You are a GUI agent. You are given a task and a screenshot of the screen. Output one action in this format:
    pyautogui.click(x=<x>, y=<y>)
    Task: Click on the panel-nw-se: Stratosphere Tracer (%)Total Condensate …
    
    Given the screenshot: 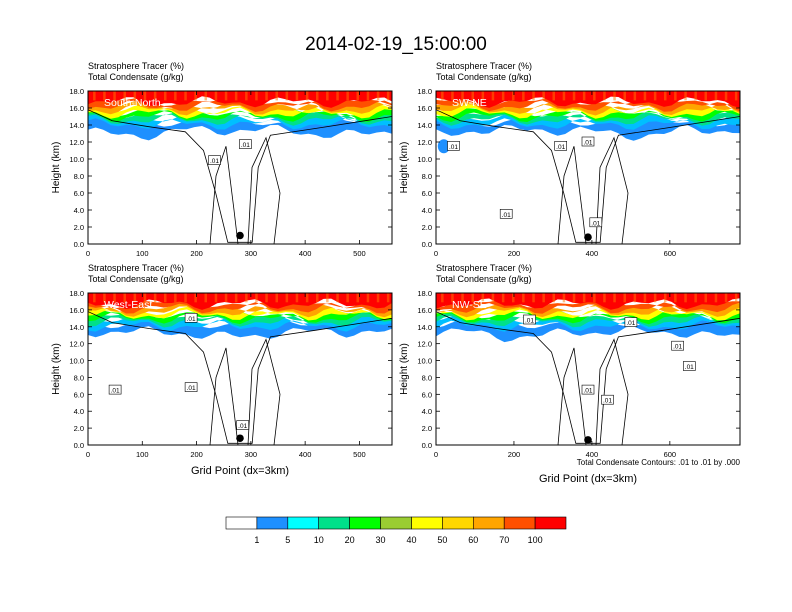 What is the action you would take?
    pyautogui.click(x=570, y=361)
    